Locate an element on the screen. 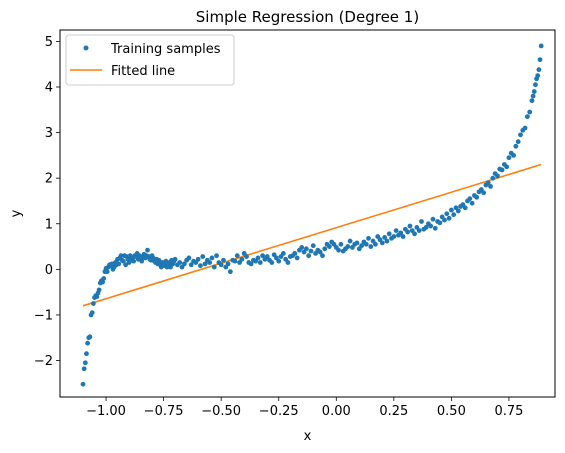  legend-box is located at coordinates (150, 60).